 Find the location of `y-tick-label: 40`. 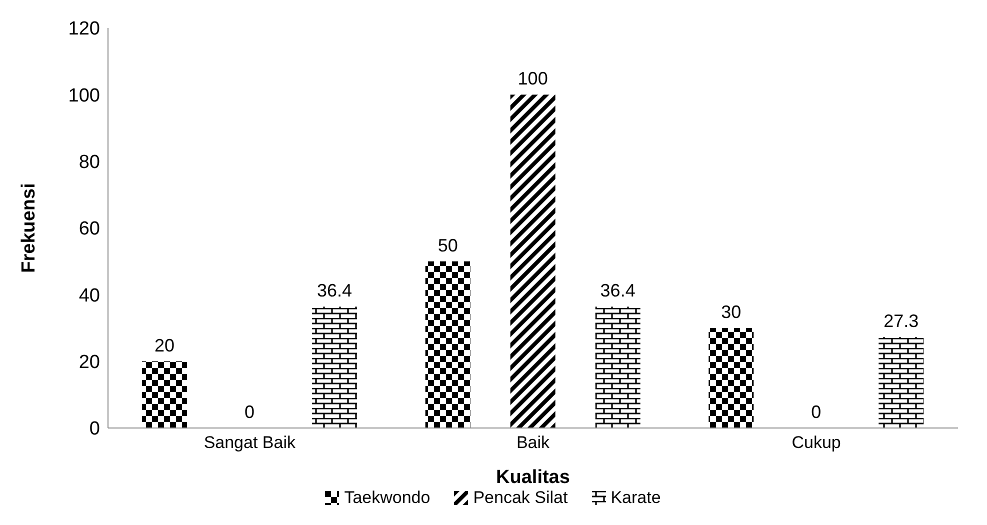

y-tick-label: 40 is located at coordinates (89, 295).